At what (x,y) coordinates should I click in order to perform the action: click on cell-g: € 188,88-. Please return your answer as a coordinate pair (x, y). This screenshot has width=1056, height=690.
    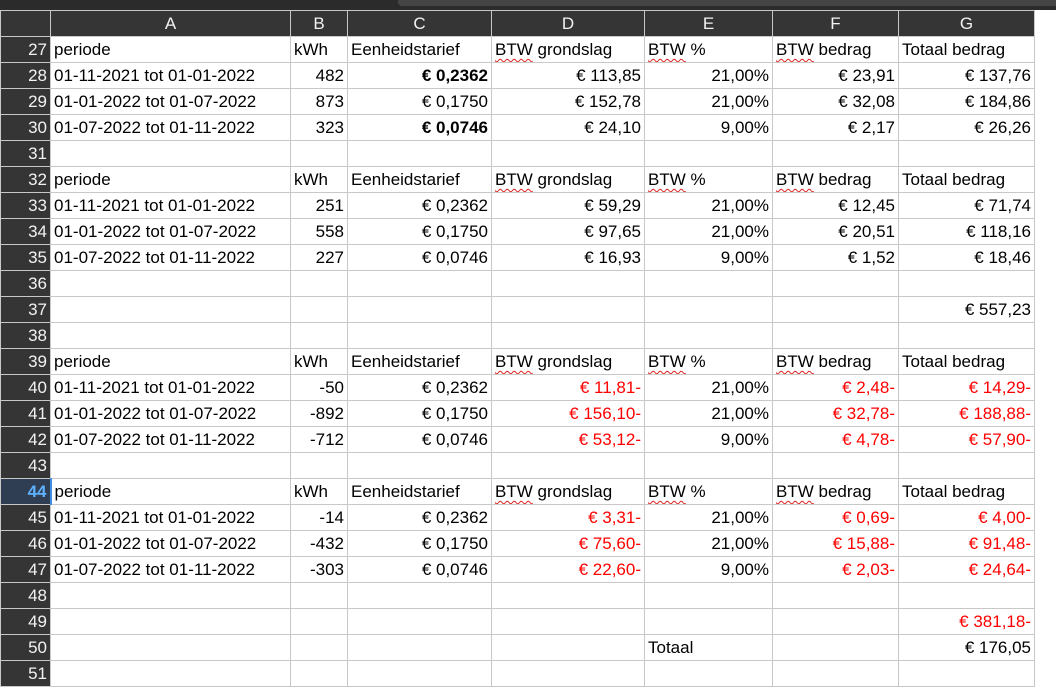
    Looking at the image, I should click on (966, 413).